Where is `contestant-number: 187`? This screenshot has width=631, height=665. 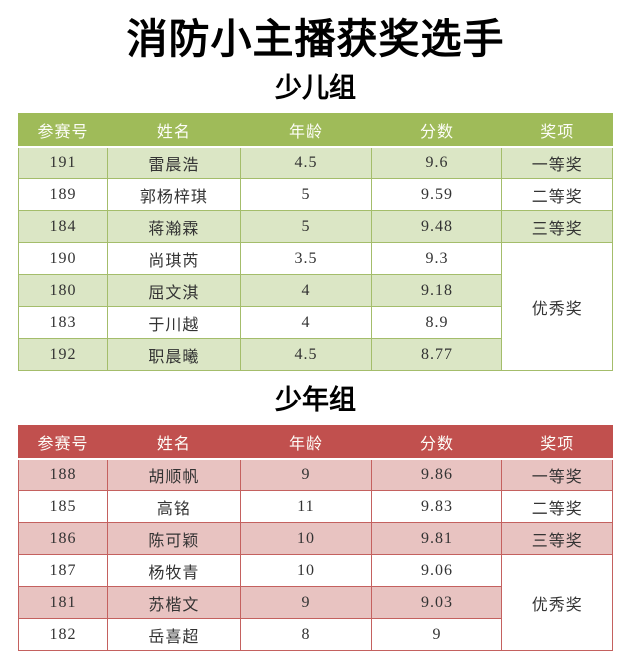
contestant-number: 187 is located at coordinates (63, 571).